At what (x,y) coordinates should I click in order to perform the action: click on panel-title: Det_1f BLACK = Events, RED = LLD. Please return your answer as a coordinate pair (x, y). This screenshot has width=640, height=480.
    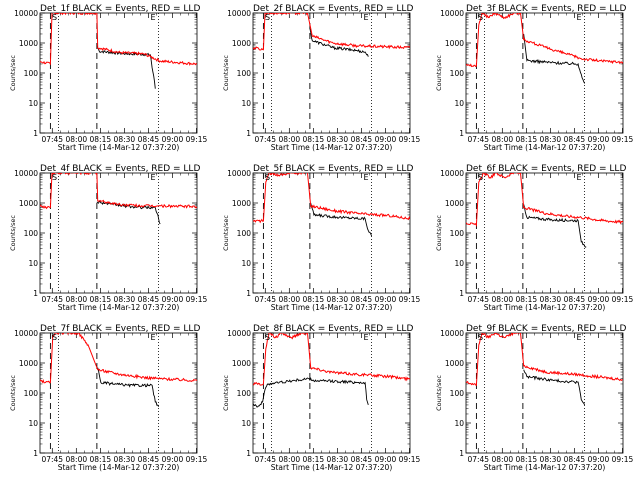
    Looking at the image, I should click on (120, 9).